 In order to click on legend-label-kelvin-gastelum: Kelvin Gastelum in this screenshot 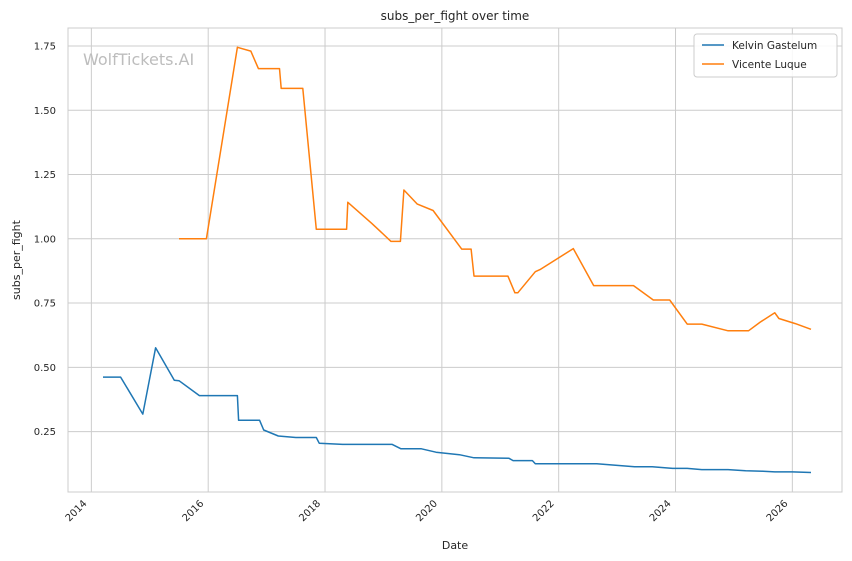, I will do `click(774, 46)`.